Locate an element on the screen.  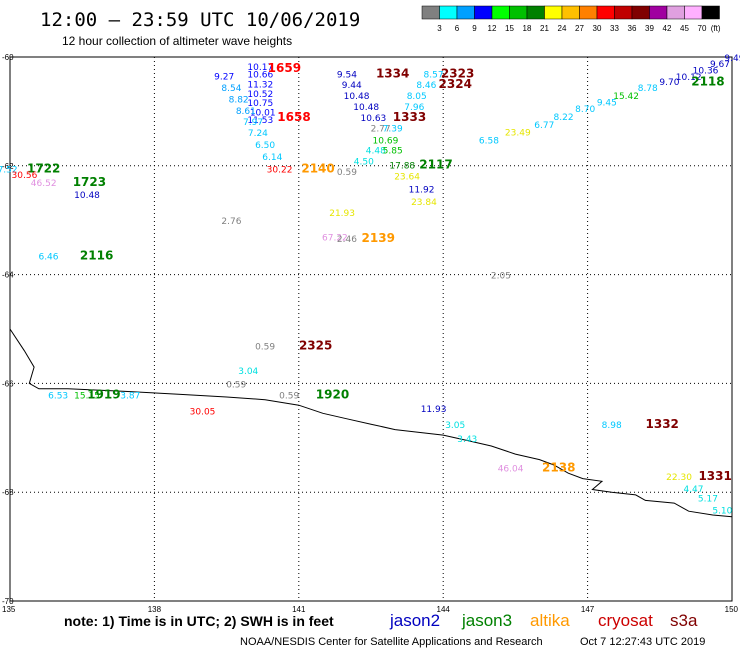
wave-height-label: 6.77 is located at coordinates (544, 126).